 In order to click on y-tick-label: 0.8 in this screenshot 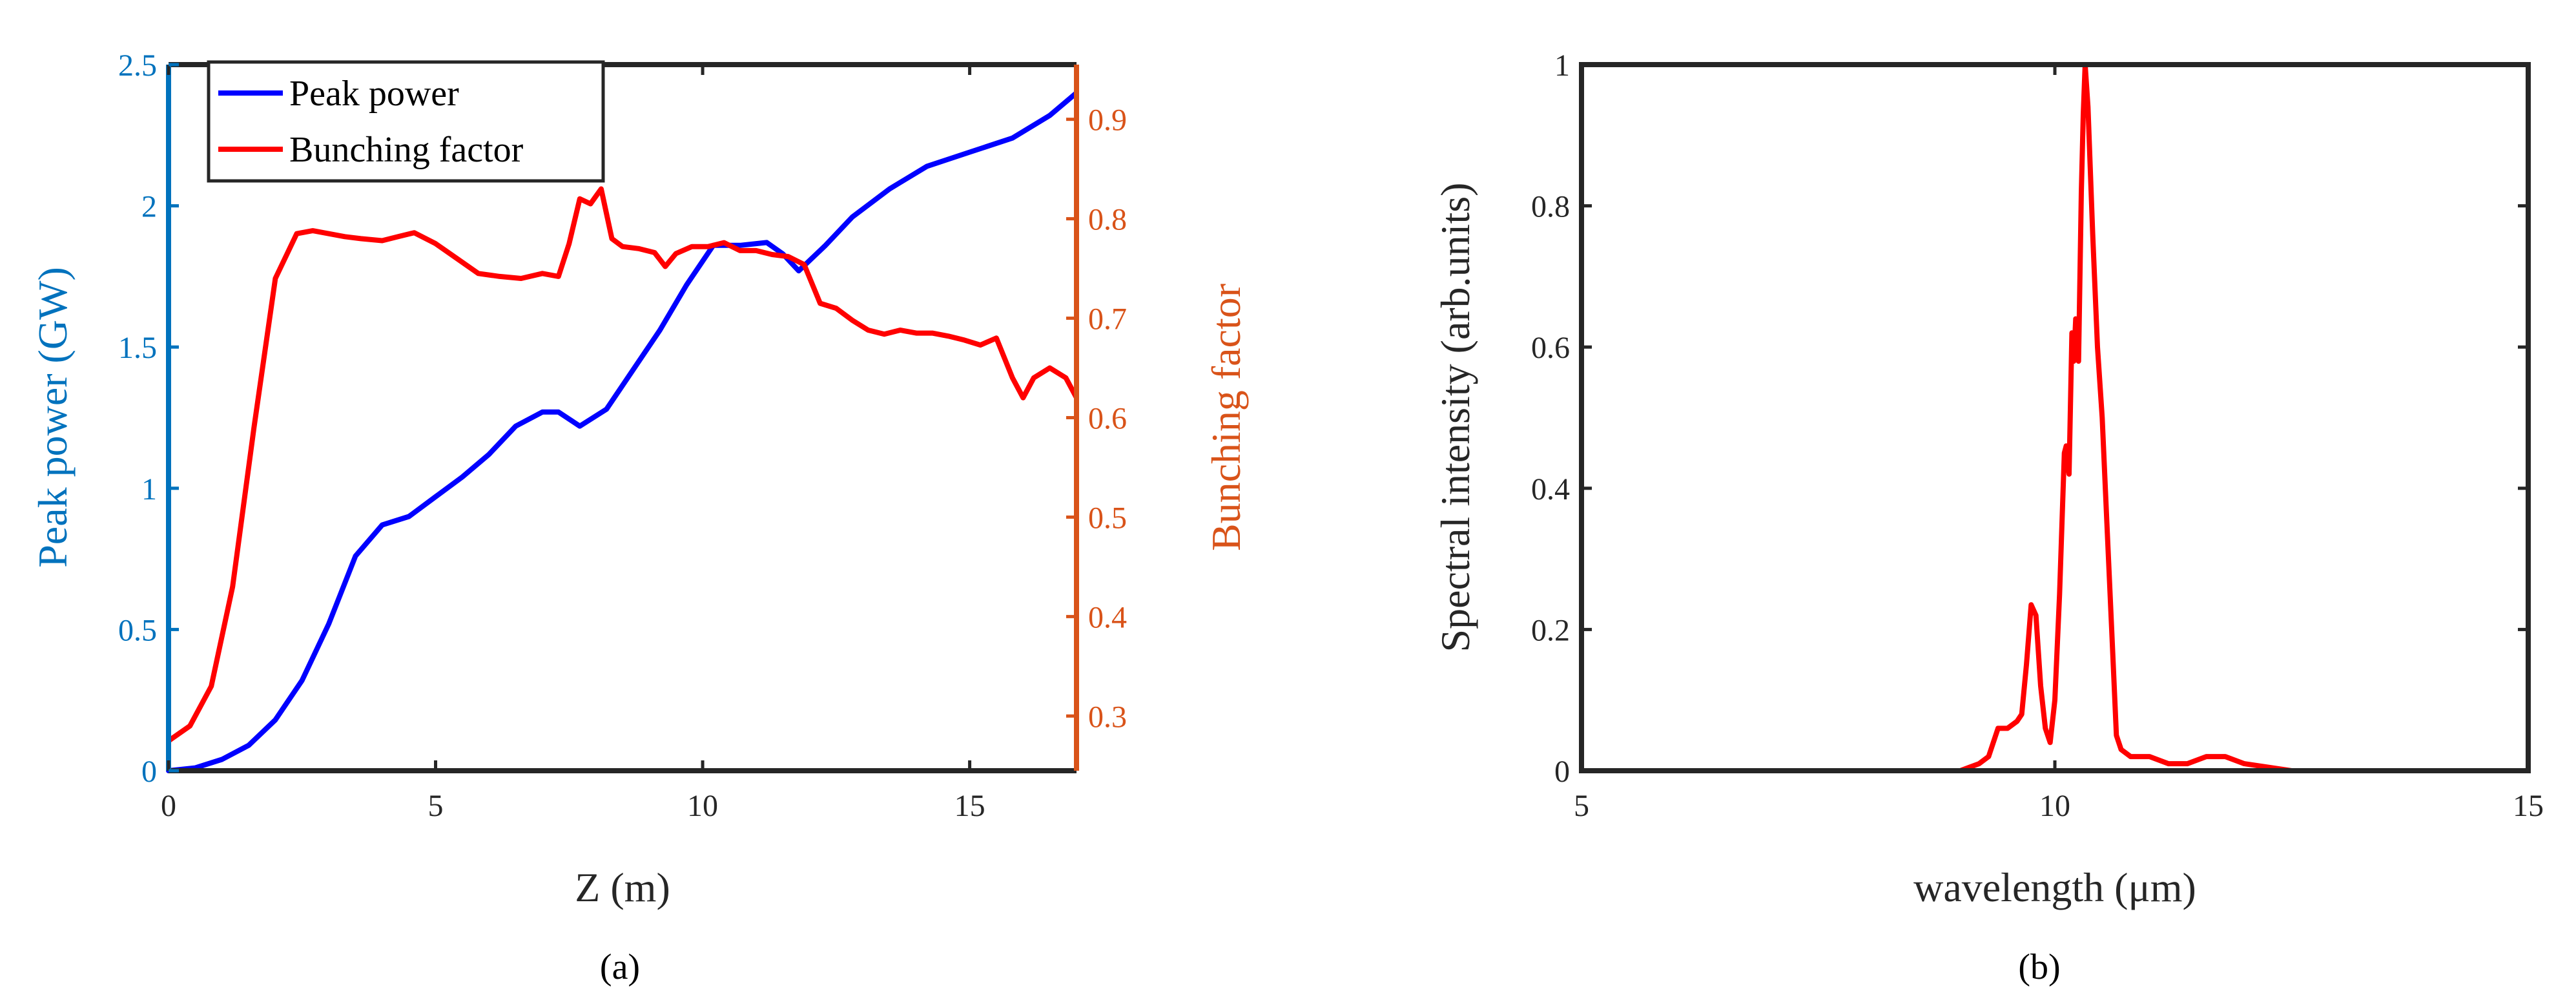, I will do `click(1550, 207)`.